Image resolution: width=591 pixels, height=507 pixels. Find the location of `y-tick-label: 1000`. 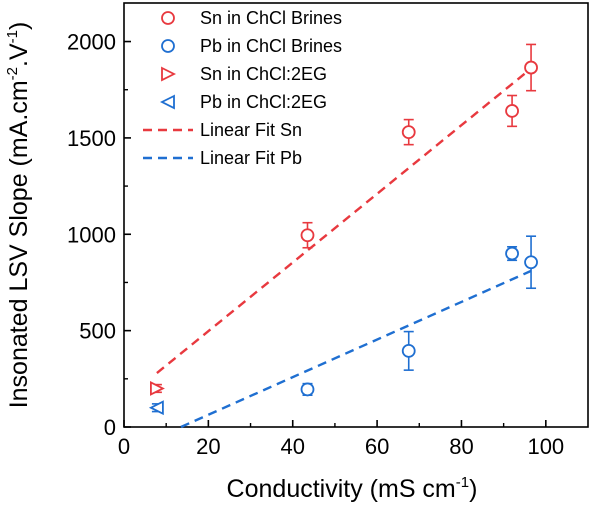

y-tick-label: 1000 is located at coordinates (91, 234).